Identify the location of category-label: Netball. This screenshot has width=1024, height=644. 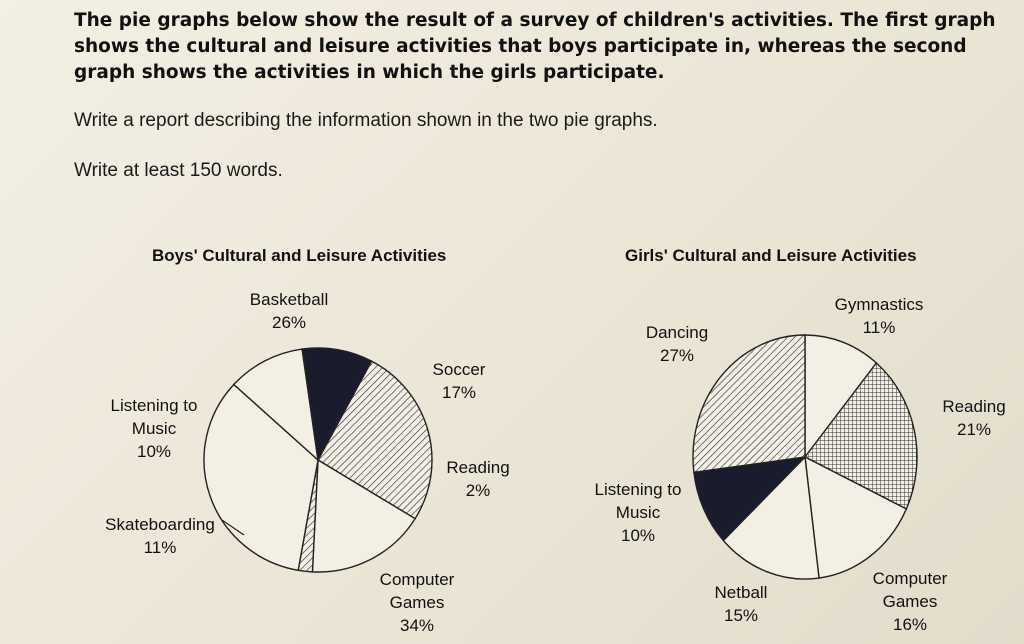
(741, 592).